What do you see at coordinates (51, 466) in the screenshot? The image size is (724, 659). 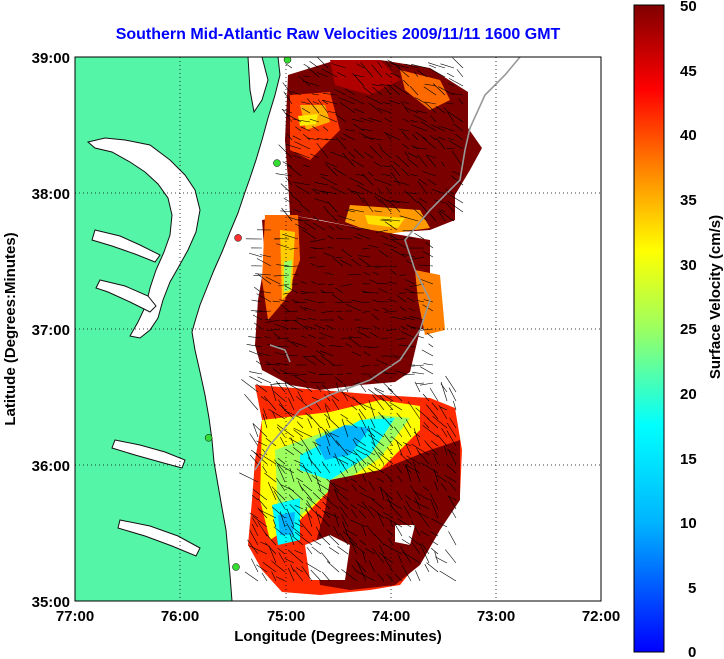 I see `y-tick-label: 36:00` at bounding box center [51, 466].